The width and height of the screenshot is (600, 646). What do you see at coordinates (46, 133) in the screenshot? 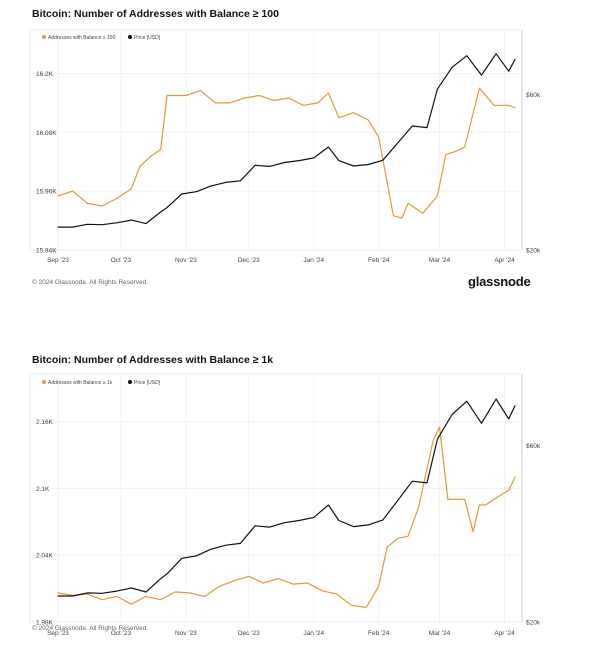
I see `y-left-tick-label: 16.08K` at bounding box center [46, 133].